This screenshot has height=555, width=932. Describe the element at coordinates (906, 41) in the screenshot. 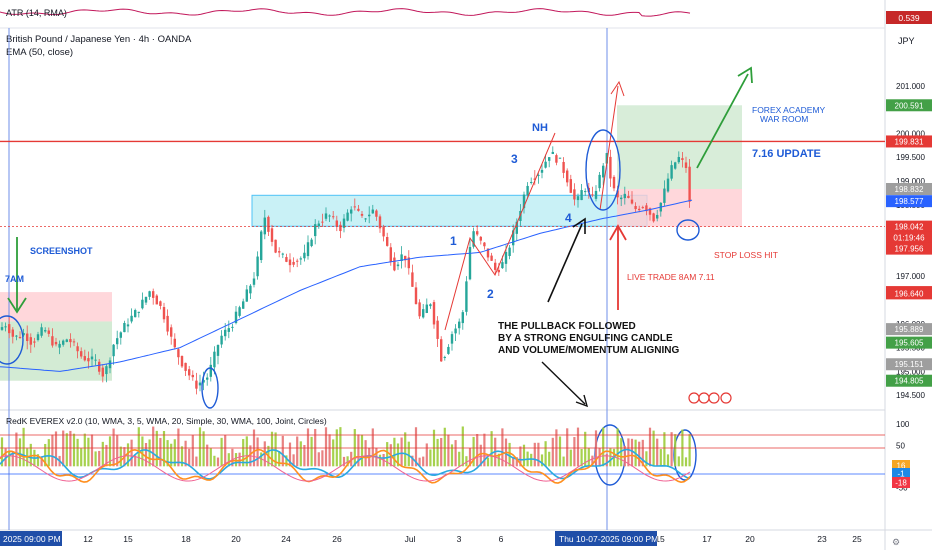

I see `currency-label: JPY` at that location.